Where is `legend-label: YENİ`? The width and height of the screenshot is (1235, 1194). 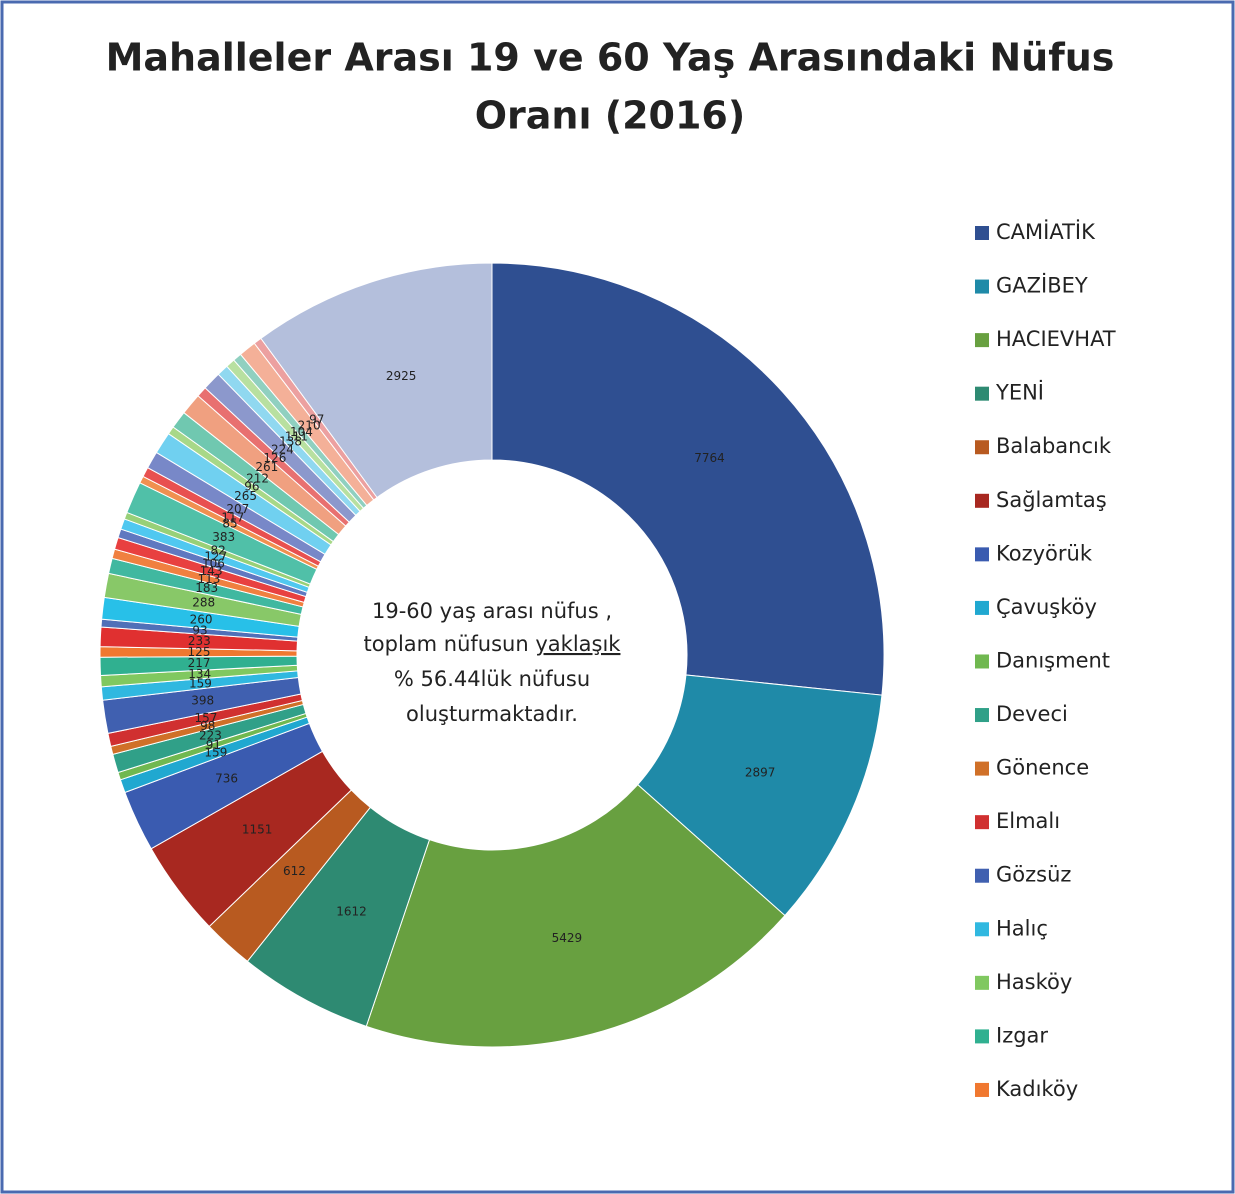
legend-label: YENİ is located at coordinates (1019, 392).